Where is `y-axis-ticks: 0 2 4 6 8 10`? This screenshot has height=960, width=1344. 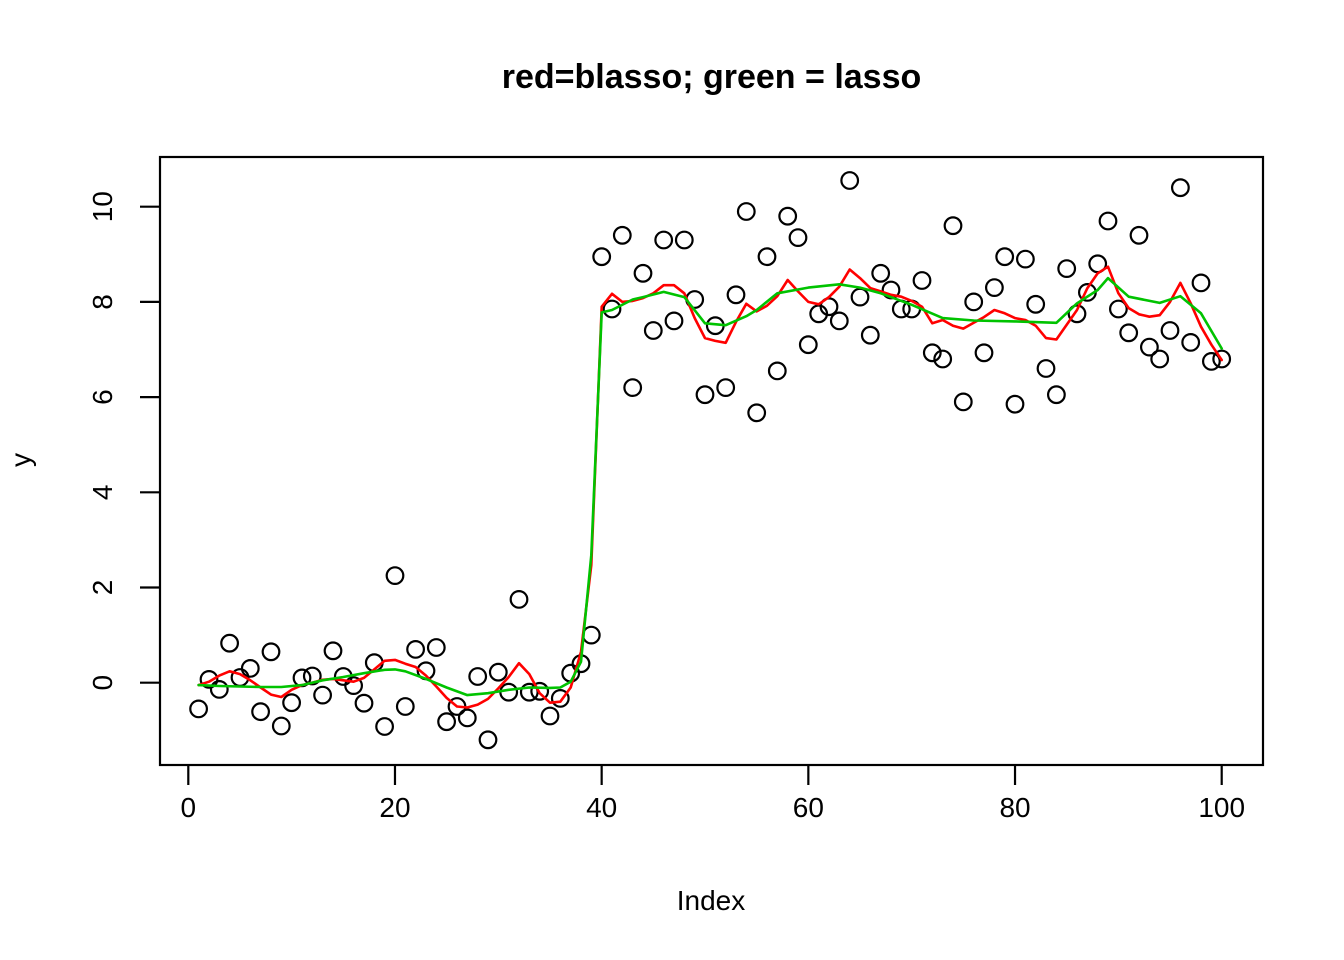
y-axis-ticks: 0 2 4 6 8 10 is located at coordinates (123, 440).